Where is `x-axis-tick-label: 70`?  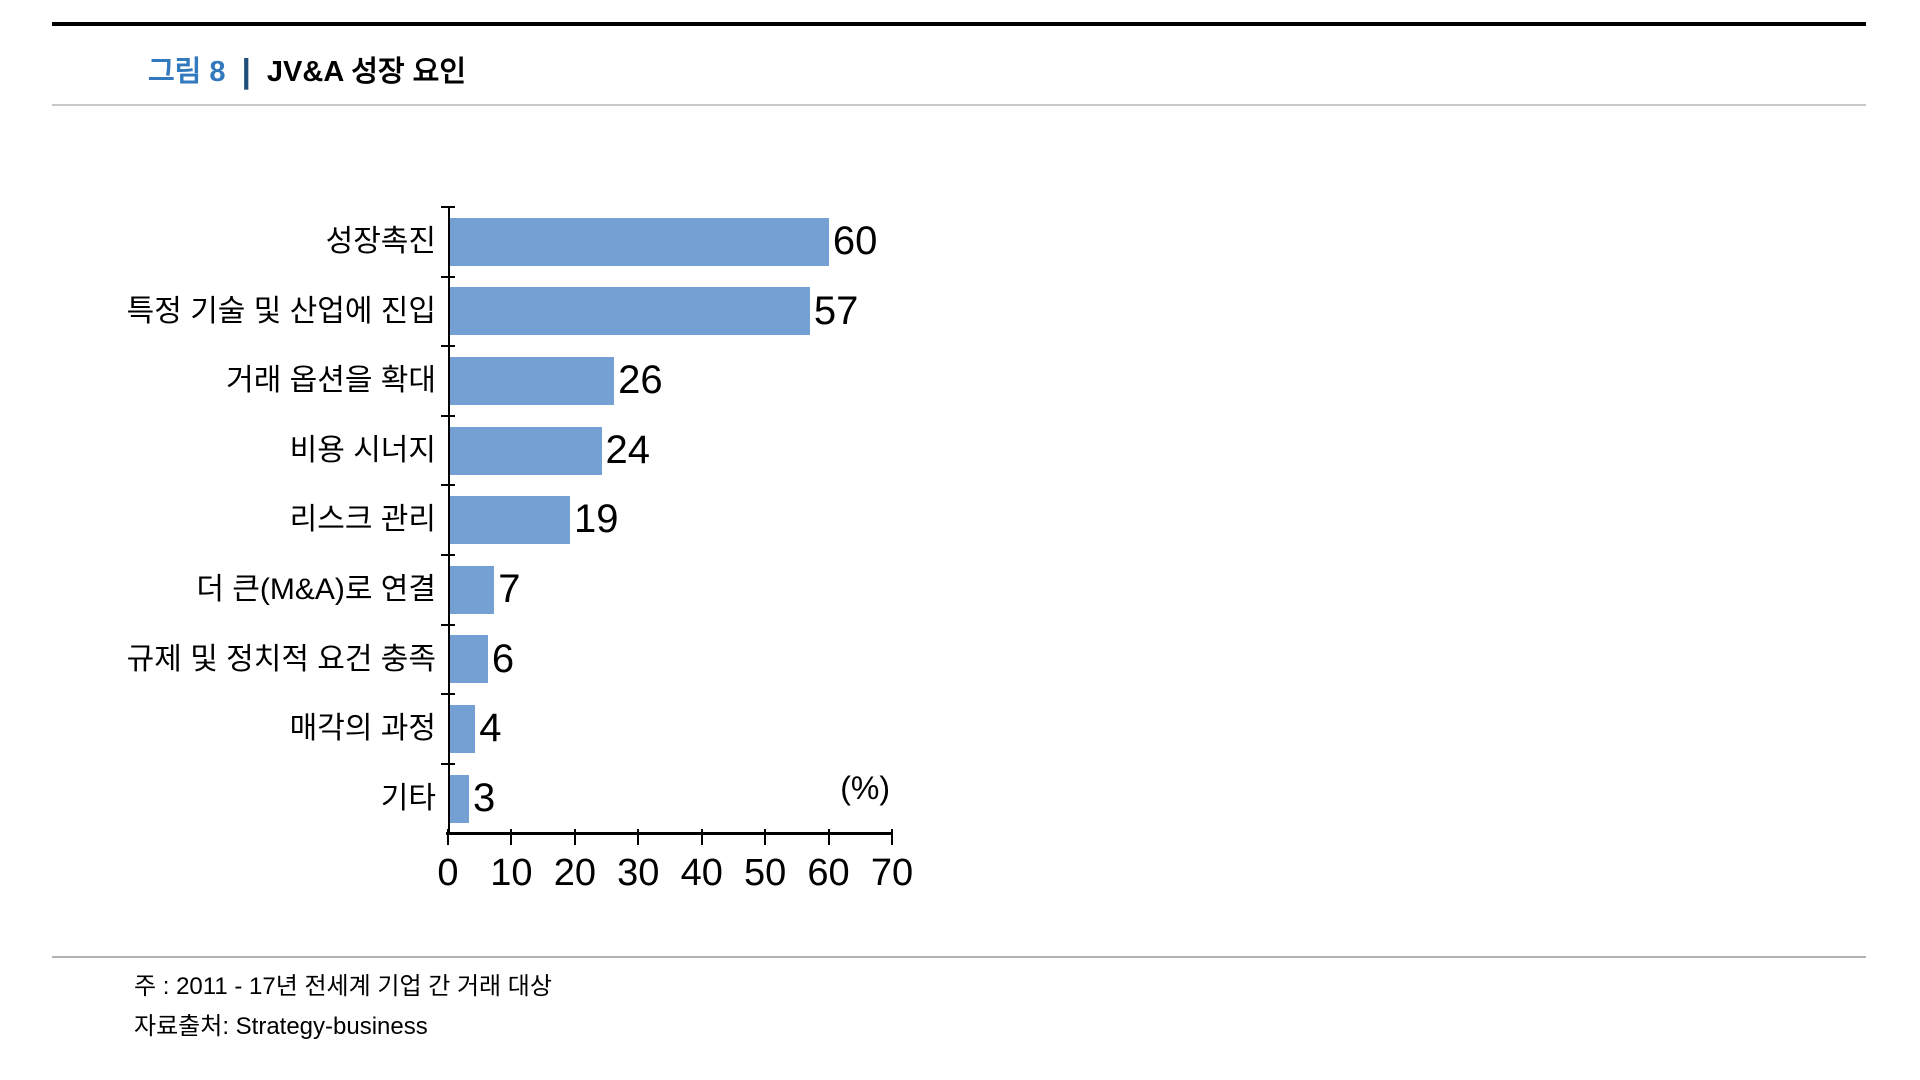 x-axis-tick-label: 70 is located at coordinates (892, 873).